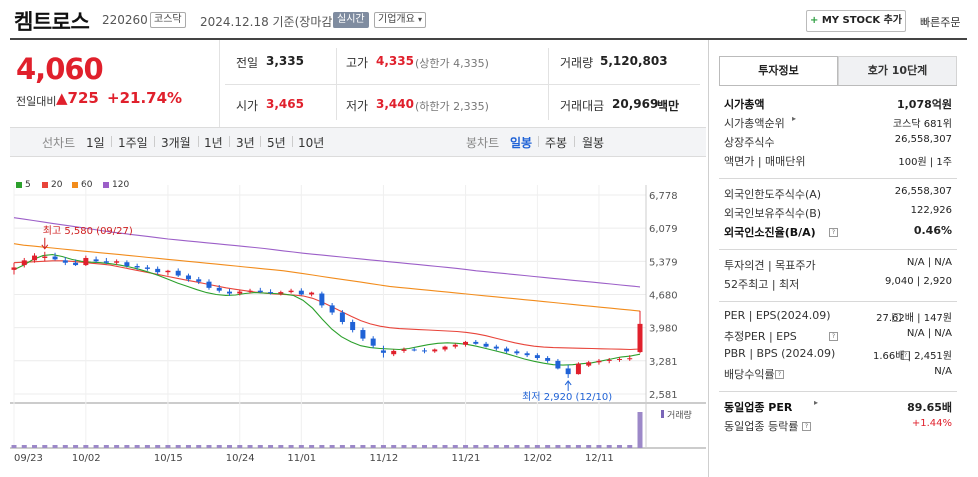 The image size is (978, 477). What do you see at coordinates (593, 143) in the screenshot?
I see `candle-monthly: 월봉` at bounding box center [593, 143].